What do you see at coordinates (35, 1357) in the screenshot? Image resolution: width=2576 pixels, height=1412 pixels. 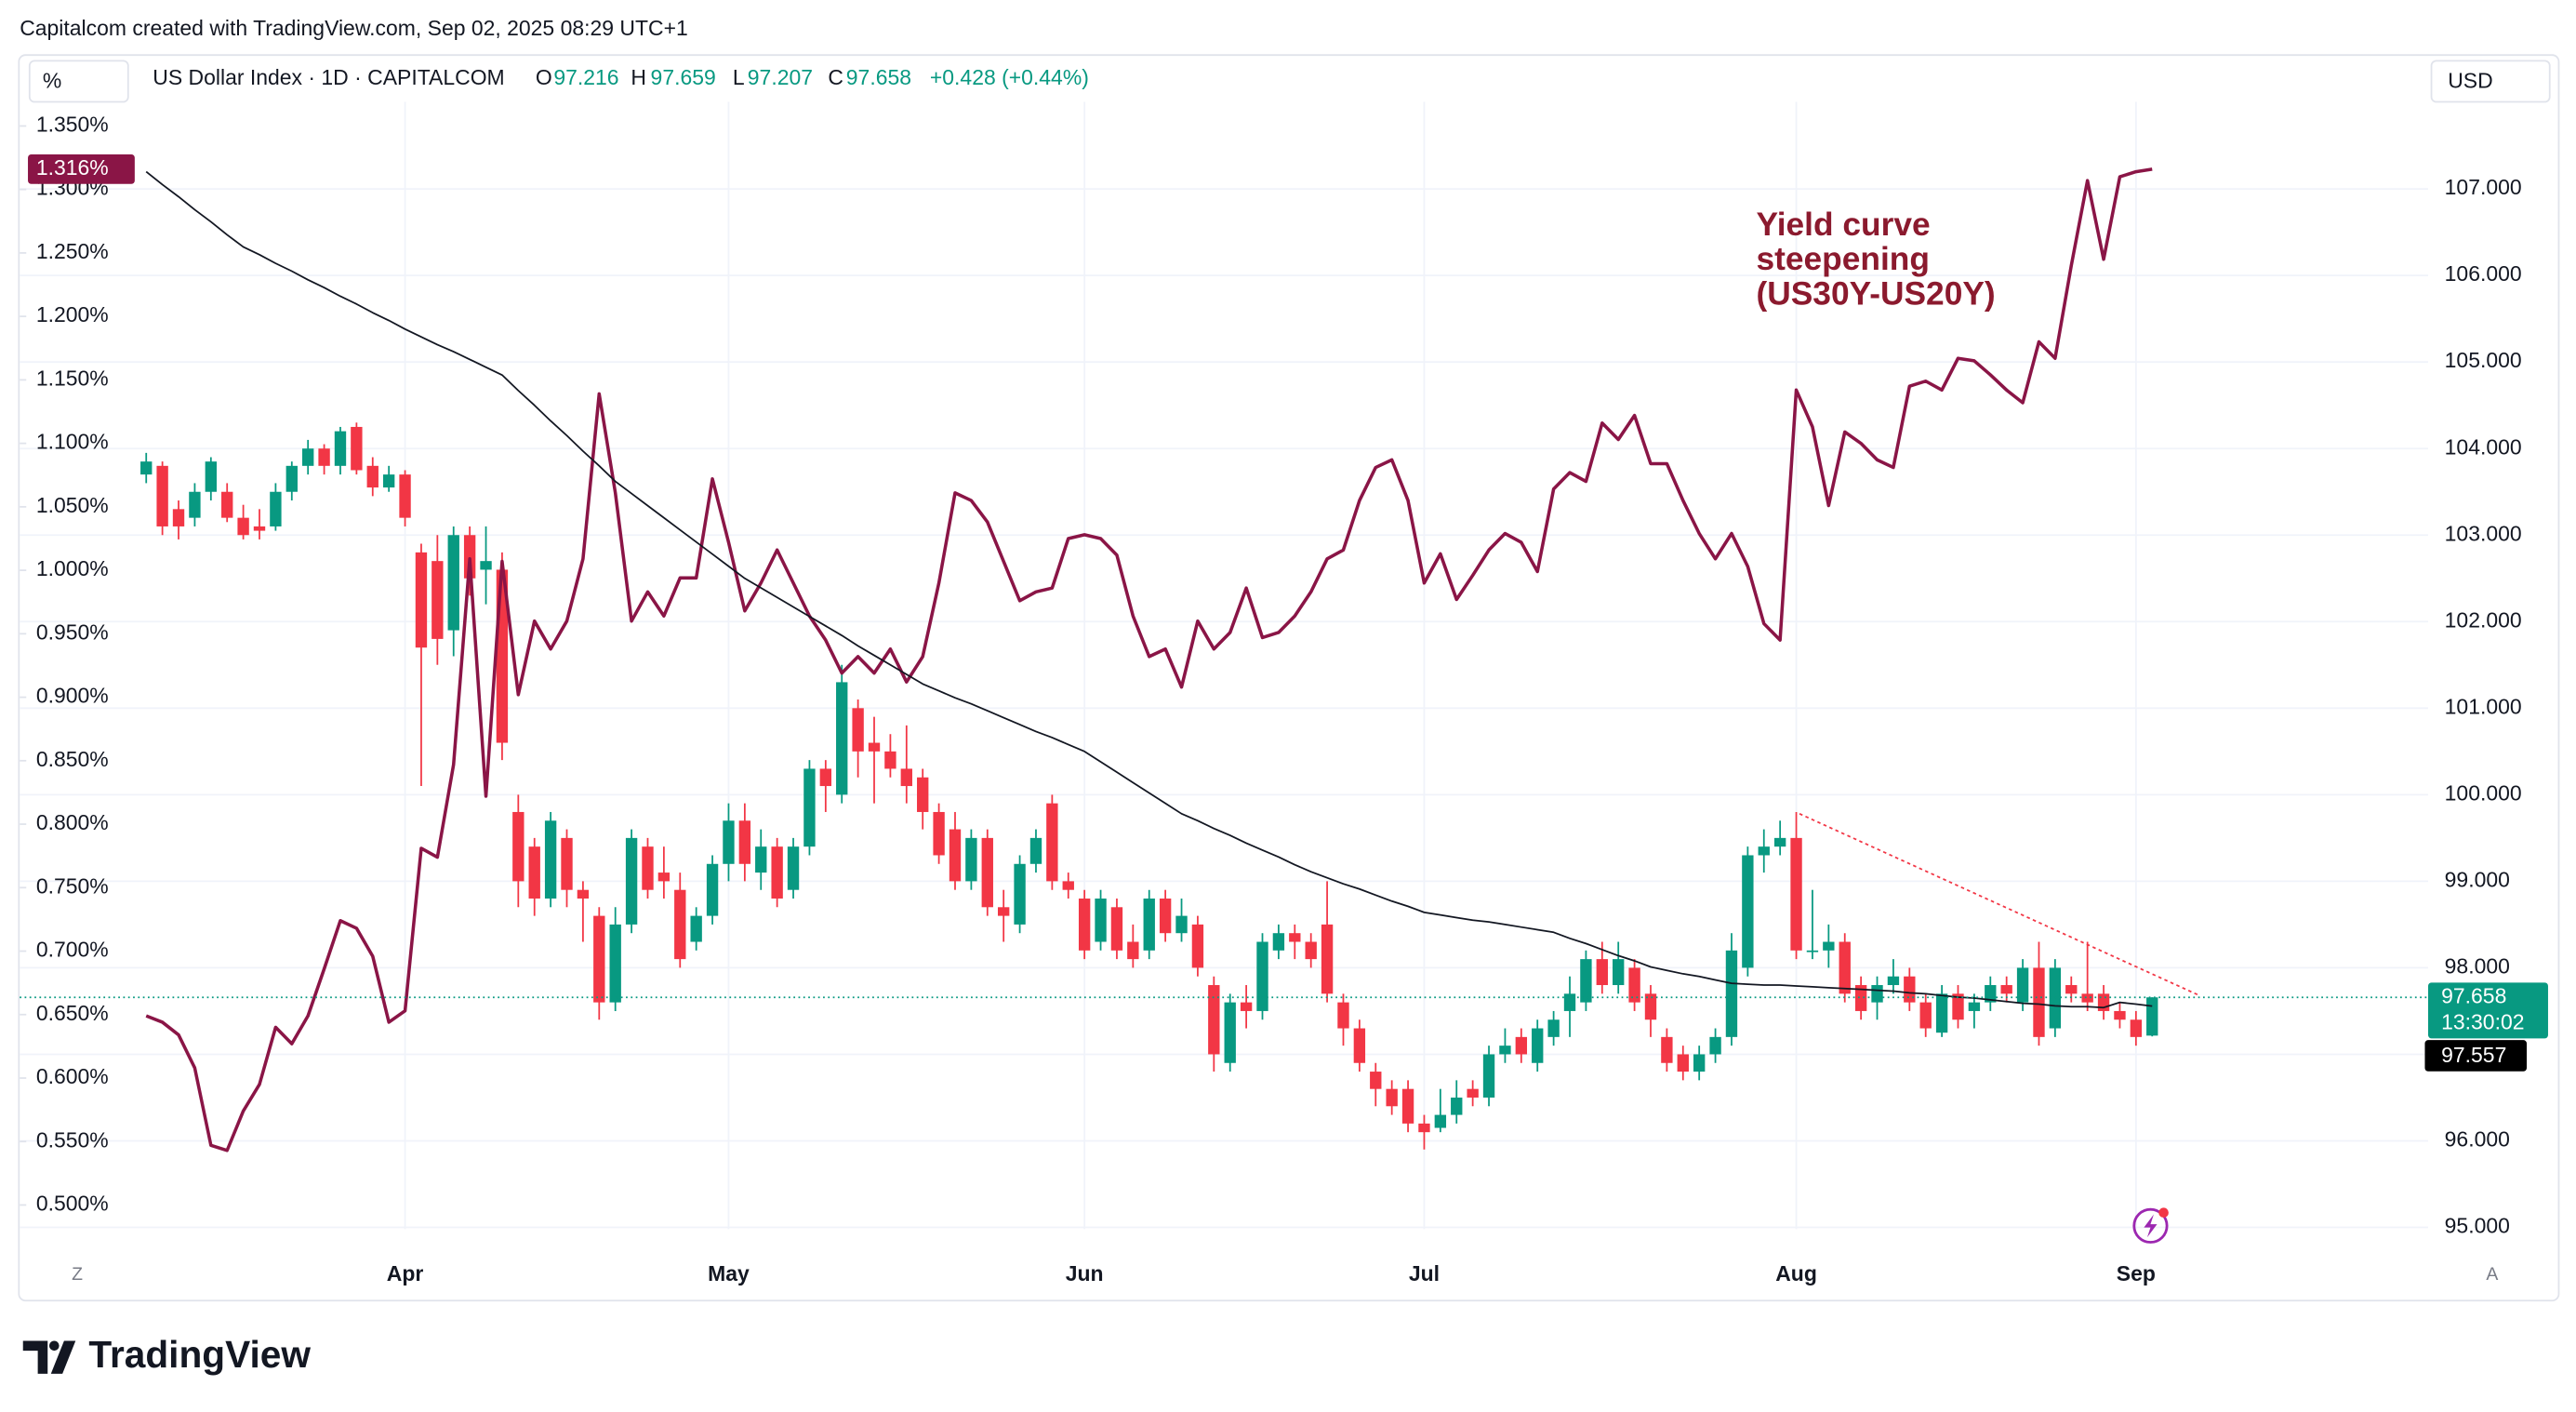 I see `logo-mark` at bounding box center [35, 1357].